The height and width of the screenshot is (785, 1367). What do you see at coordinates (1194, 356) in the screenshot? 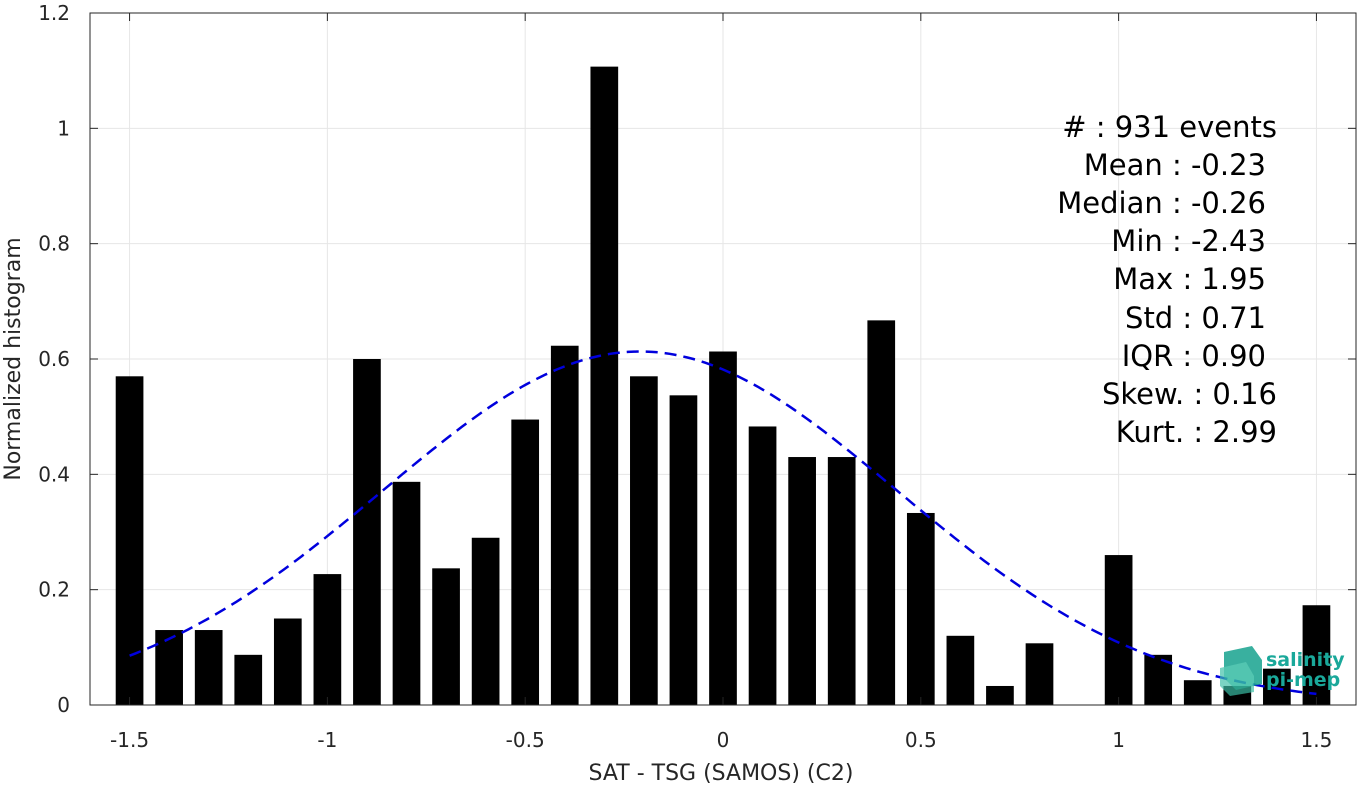
I see `stat-iqr: IQR : 0.90` at bounding box center [1194, 356].